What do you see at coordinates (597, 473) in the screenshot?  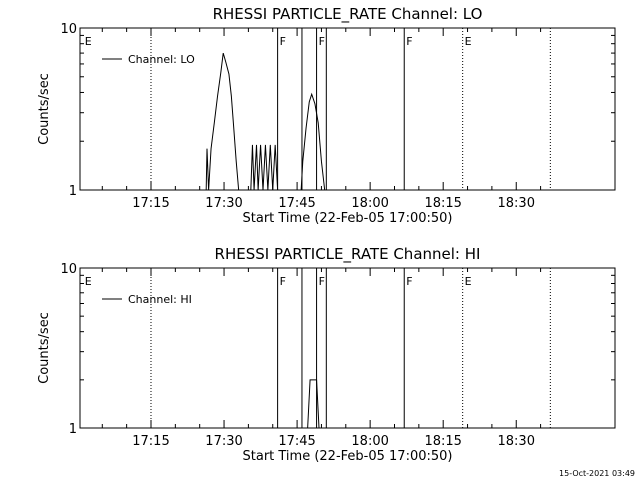 I see `footer-timestamp: 15-Oct-2021 03:49` at bounding box center [597, 473].